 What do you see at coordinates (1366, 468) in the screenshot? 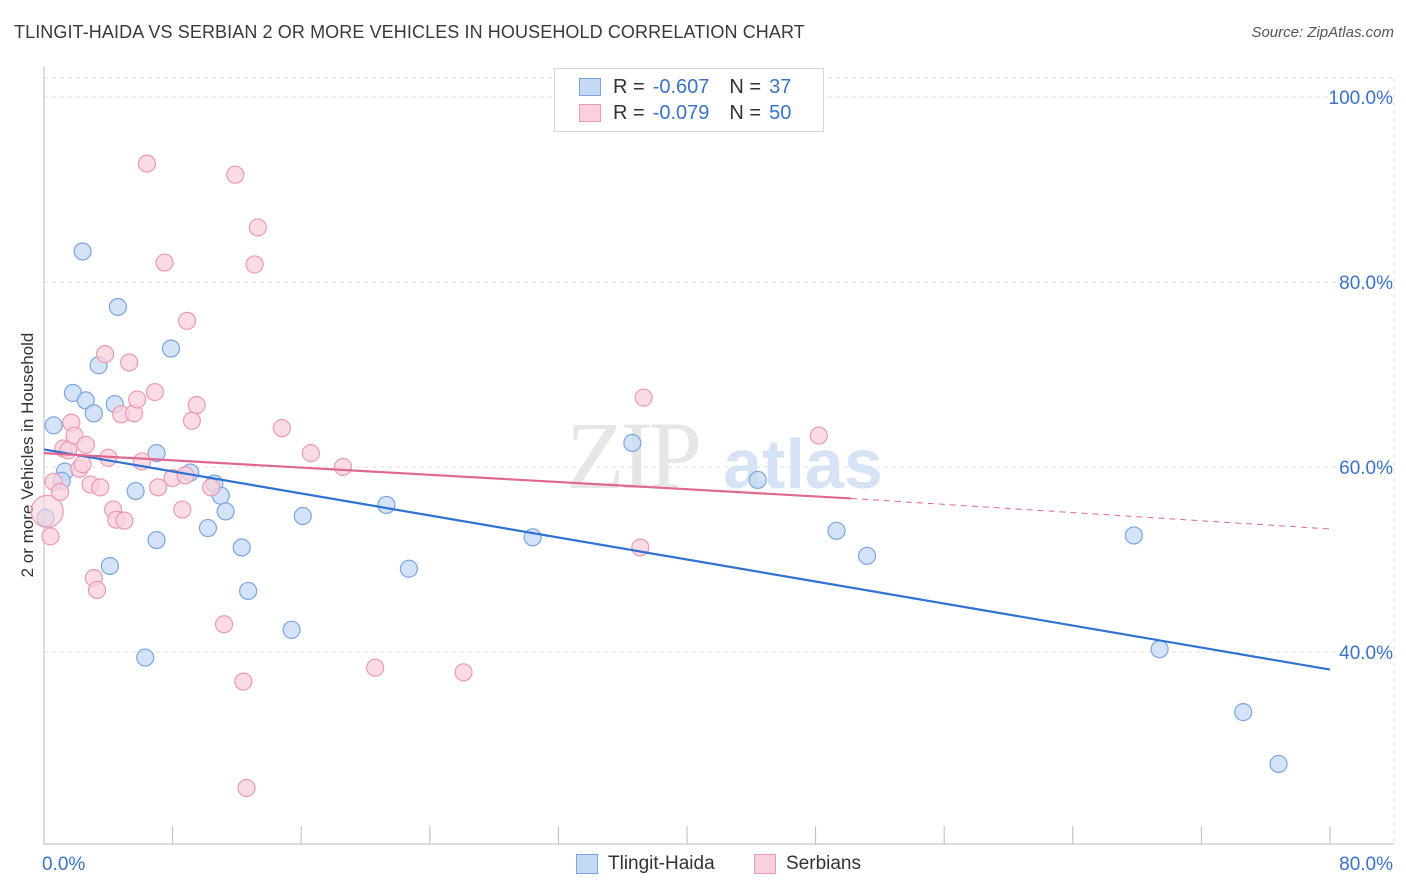
I see `y-tick-label: 60.0%` at bounding box center [1366, 468].